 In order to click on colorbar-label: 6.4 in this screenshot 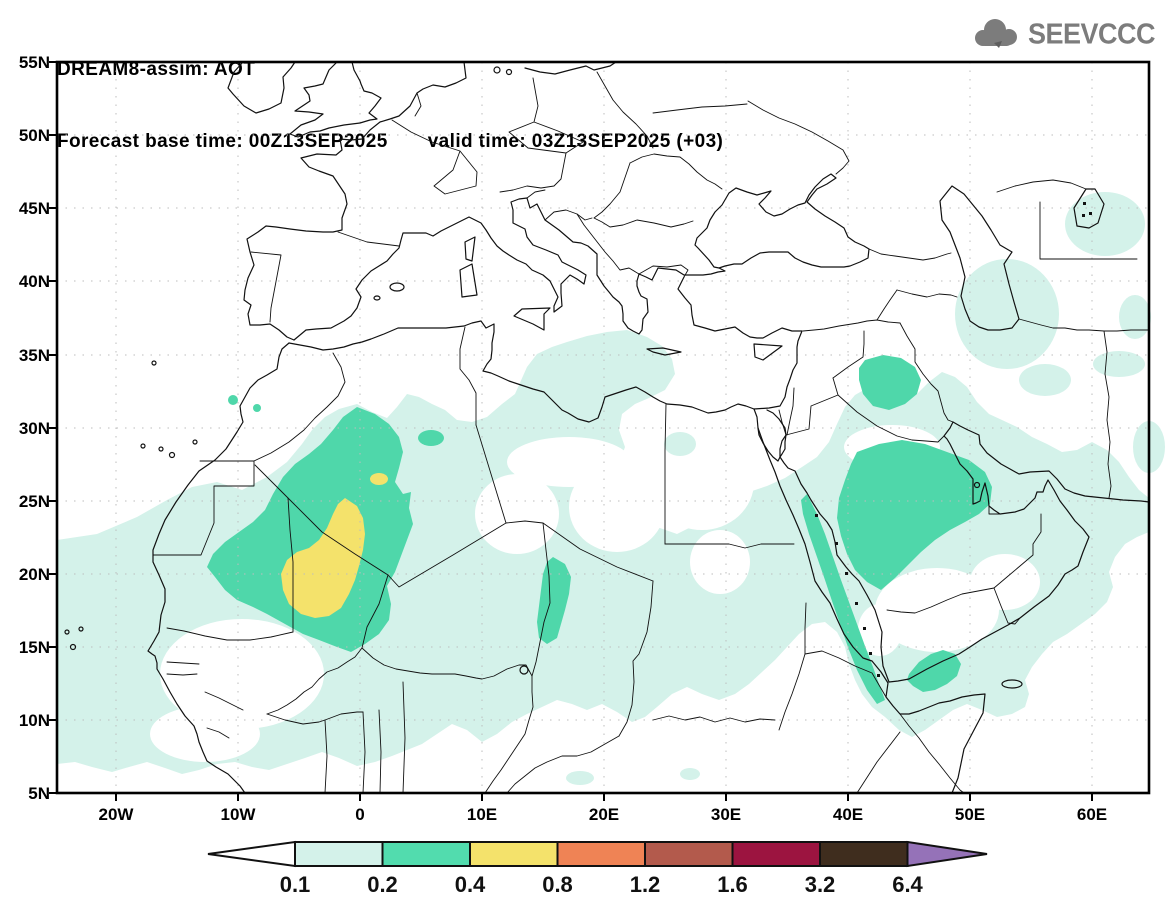, I will do `click(907, 884)`.